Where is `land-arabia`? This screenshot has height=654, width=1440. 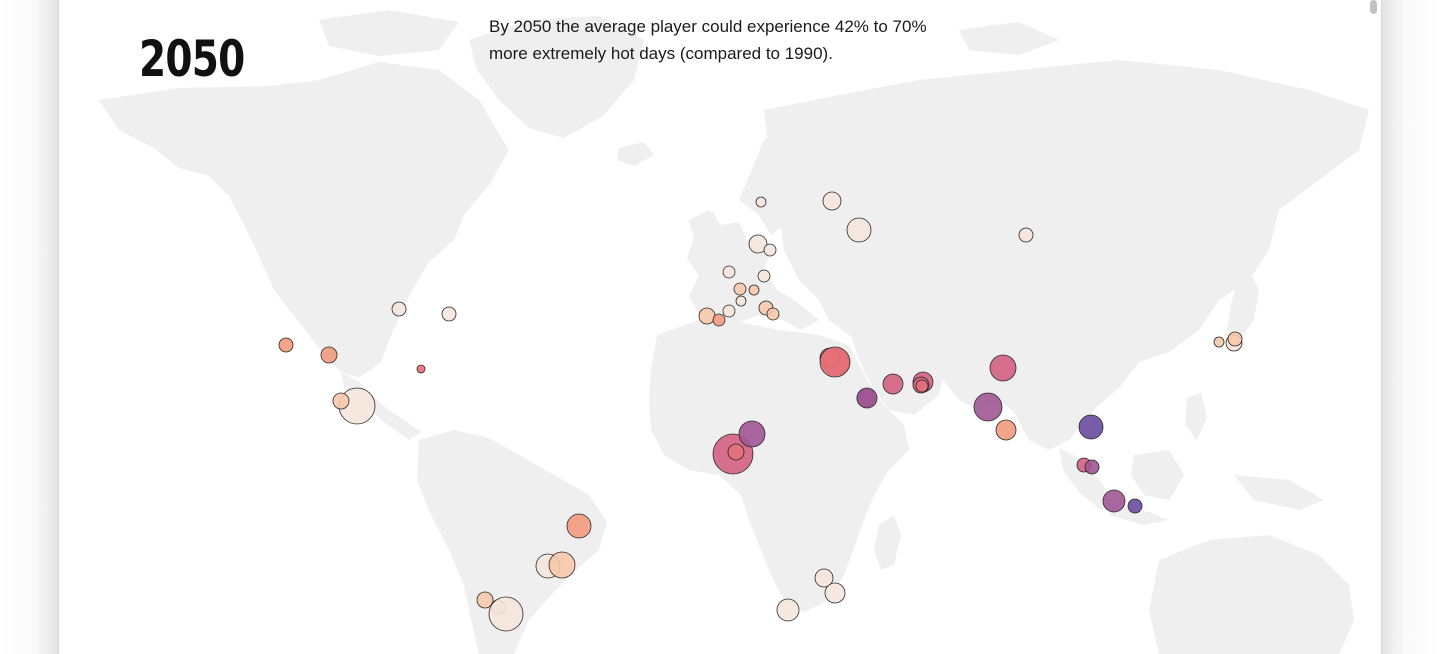 land-arabia is located at coordinates (896, 372).